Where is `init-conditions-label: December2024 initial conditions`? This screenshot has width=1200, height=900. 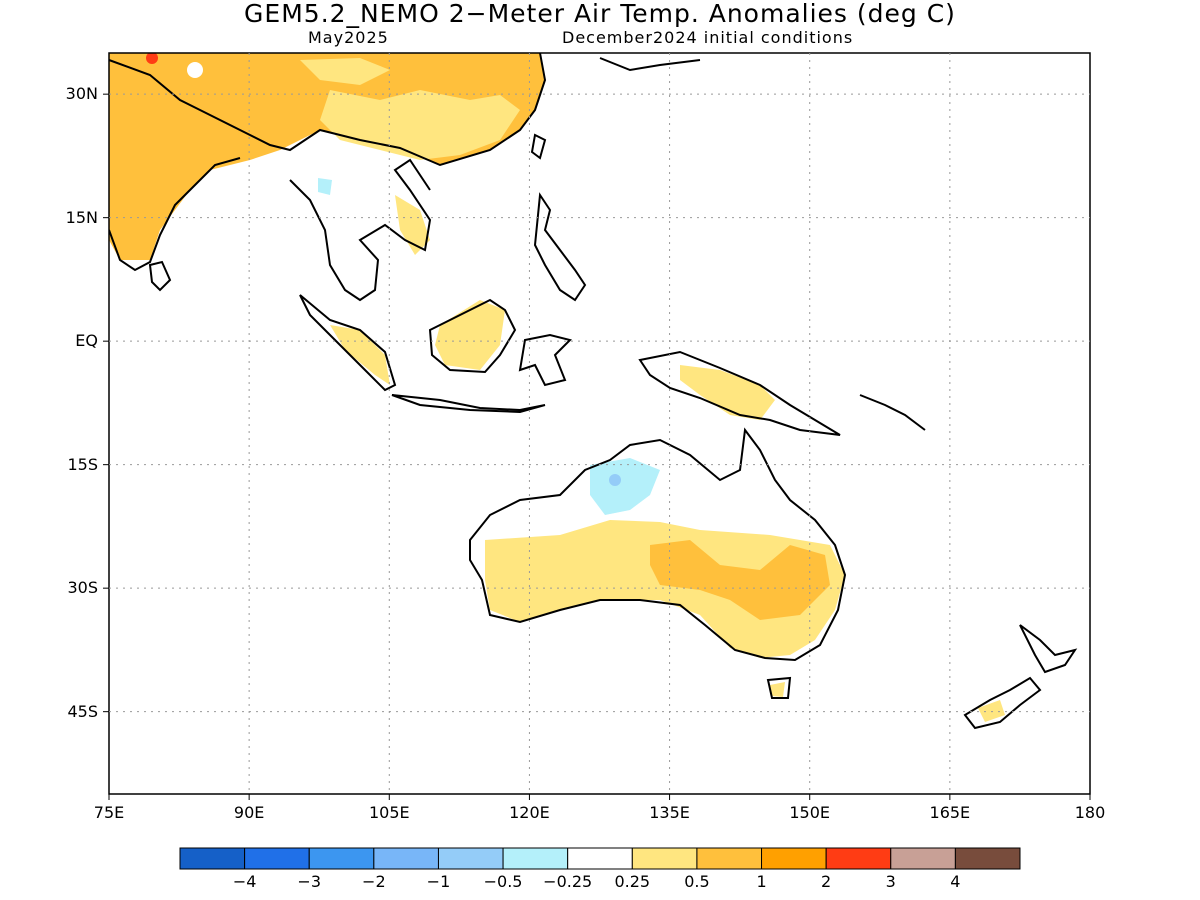
init-conditions-label: December2024 initial conditions is located at coordinates (708, 37).